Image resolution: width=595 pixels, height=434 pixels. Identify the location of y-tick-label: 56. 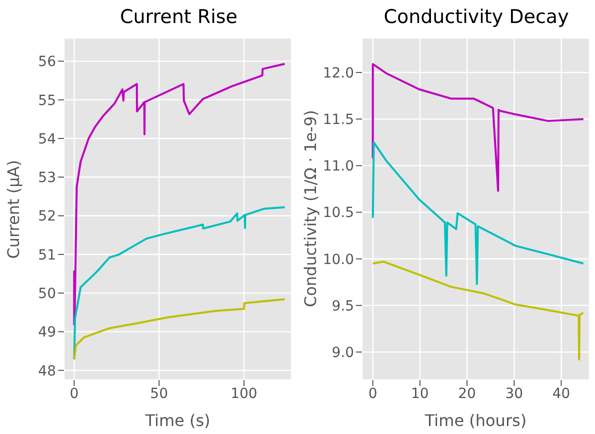
(47, 62).